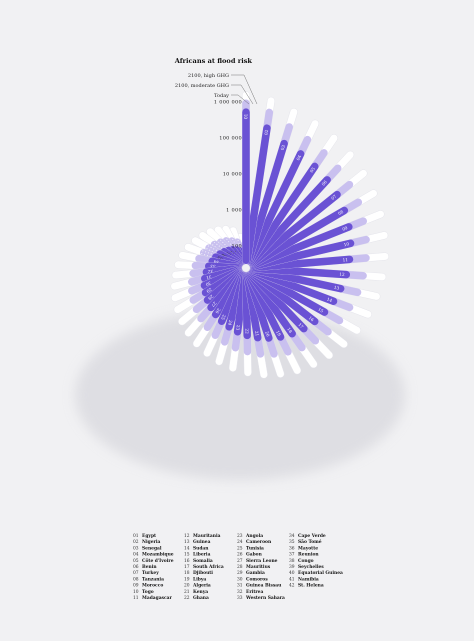 This screenshot has height=641, width=474. Describe the element at coordinates (228, 103) in the screenshot. I see `tick-label-4: 1 000 000` at that location.